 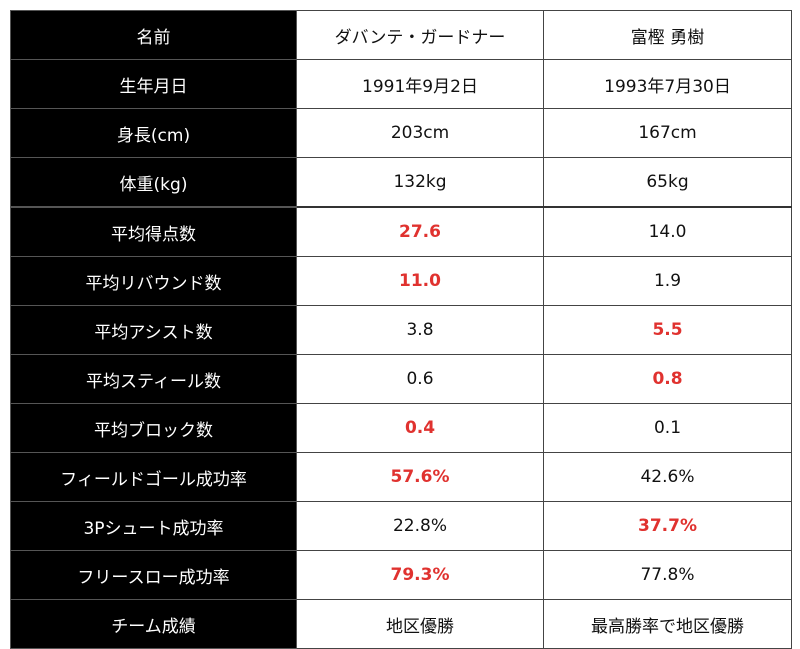 I want to click on table-row: 平均アシスト数 3.8 5.5, so click(x=401, y=330).